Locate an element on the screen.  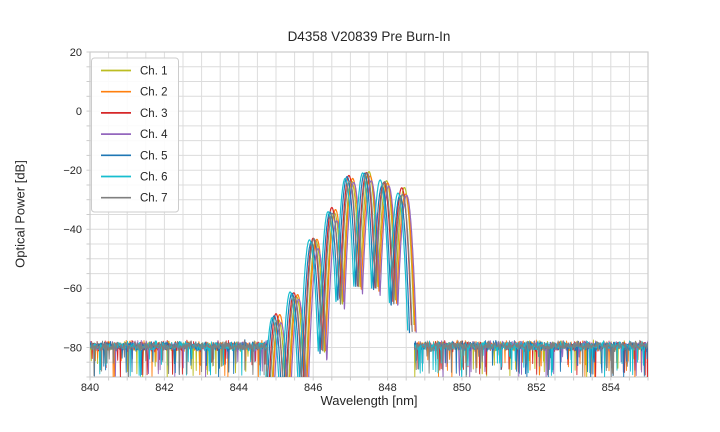
x-tick-label: 842 is located at coordinates (164, 388).